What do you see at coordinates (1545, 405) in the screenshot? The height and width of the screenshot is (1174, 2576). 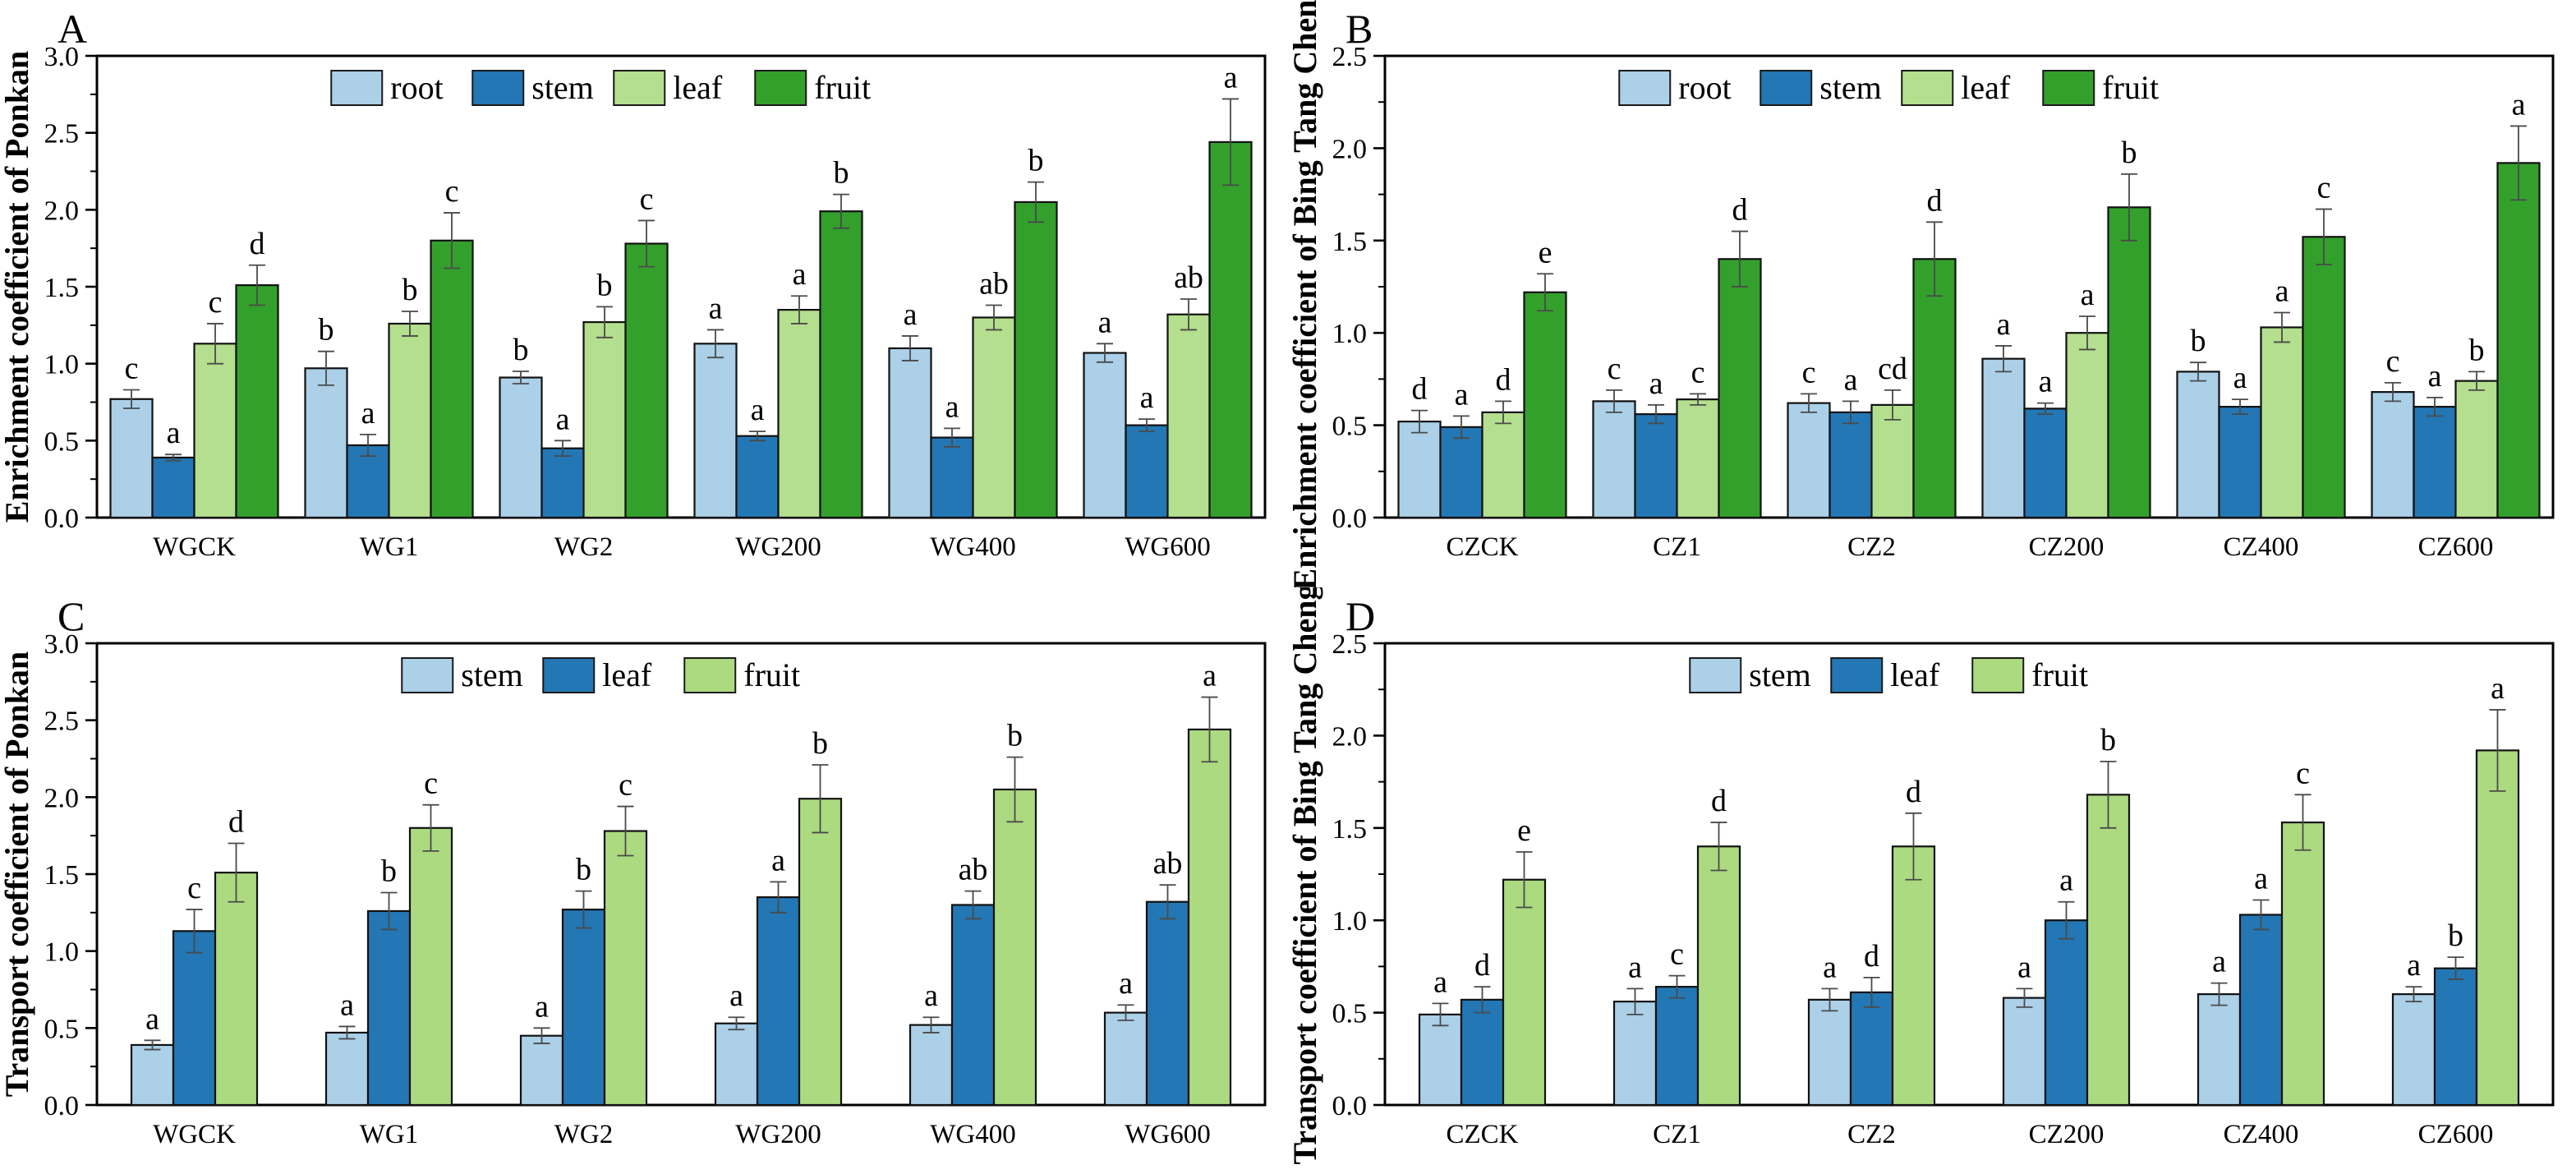 I see `bar-fruit-CZCK` at bounding box center [1545, 405].